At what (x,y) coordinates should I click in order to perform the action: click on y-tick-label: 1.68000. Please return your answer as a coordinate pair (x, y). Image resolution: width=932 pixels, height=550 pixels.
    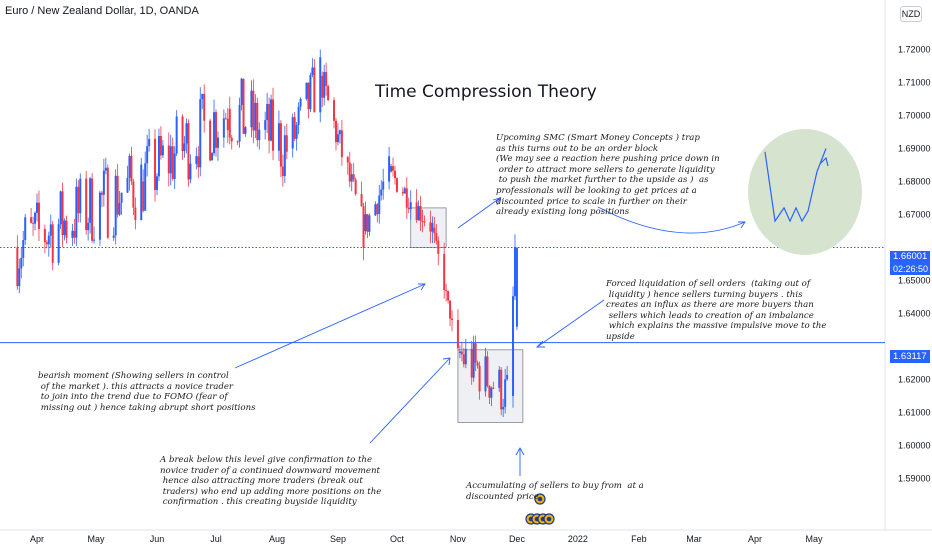
    Looking at the image, I should click on (914, 182).